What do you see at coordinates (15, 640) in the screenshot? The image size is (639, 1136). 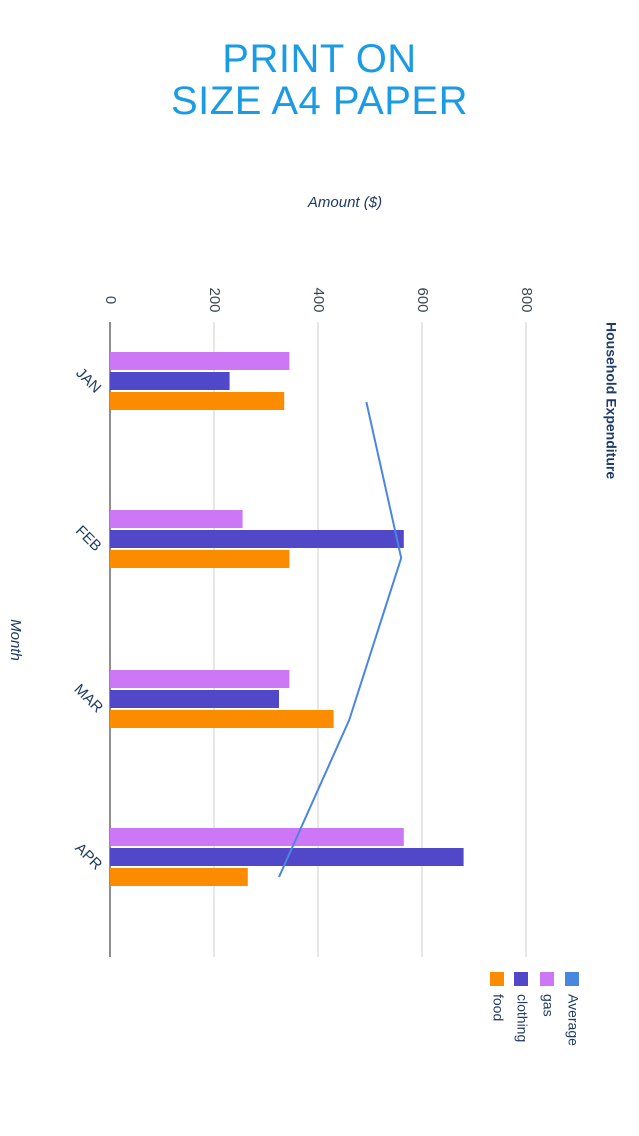 I see `category-axis-title: Month` at bounding box center [15, 640].